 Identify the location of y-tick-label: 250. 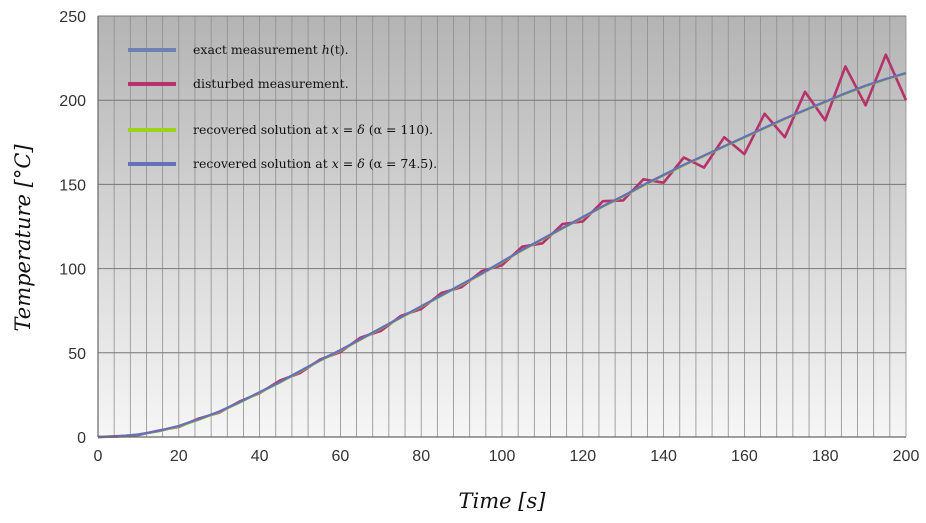
(72, 17).